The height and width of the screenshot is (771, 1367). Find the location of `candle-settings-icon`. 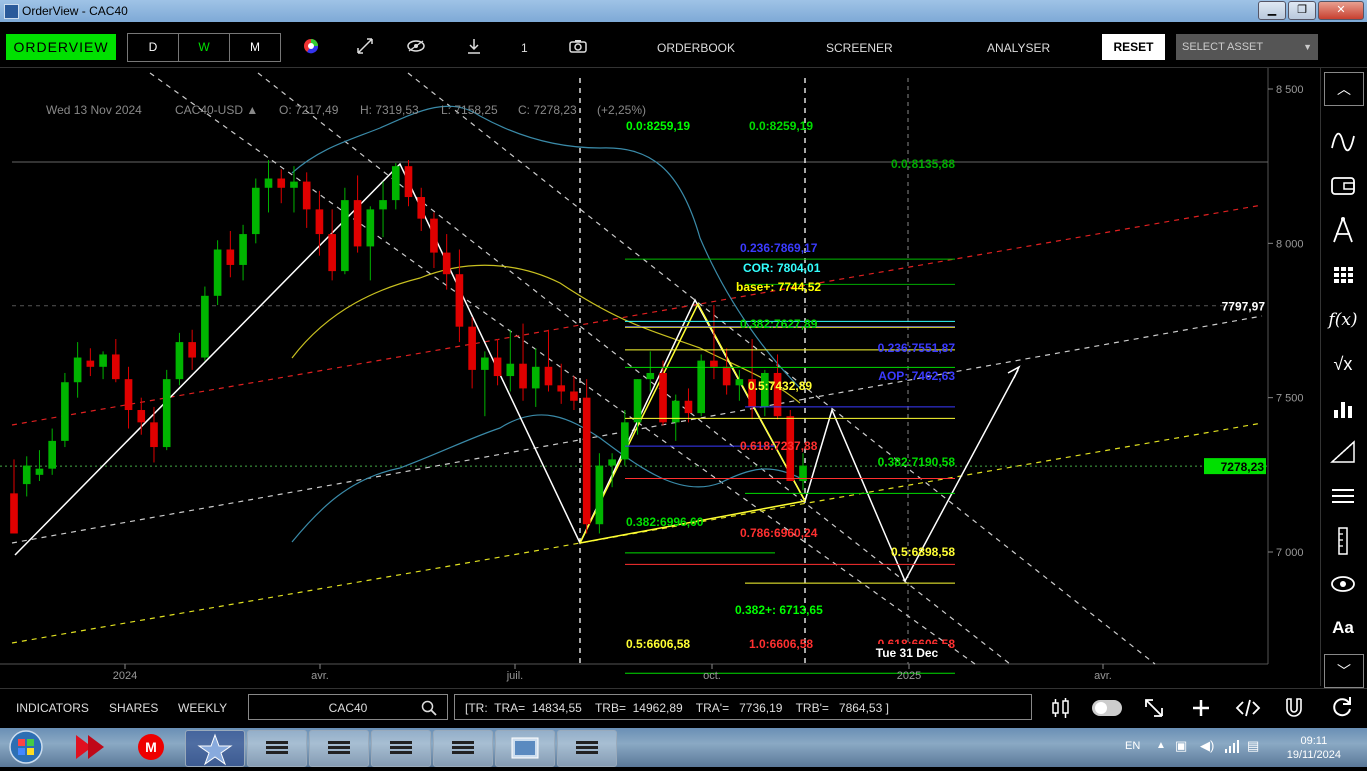

candle-settings-icon is located at coordinates (1061, 708).